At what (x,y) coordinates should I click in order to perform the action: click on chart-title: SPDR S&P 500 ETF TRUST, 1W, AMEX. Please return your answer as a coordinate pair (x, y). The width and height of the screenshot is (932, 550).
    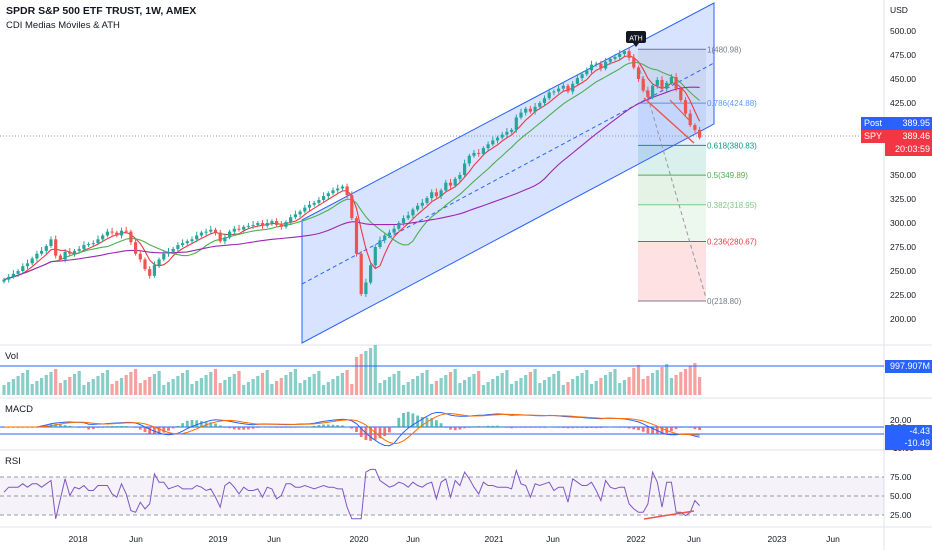
    Looking at the image, I should click on (101, 11).